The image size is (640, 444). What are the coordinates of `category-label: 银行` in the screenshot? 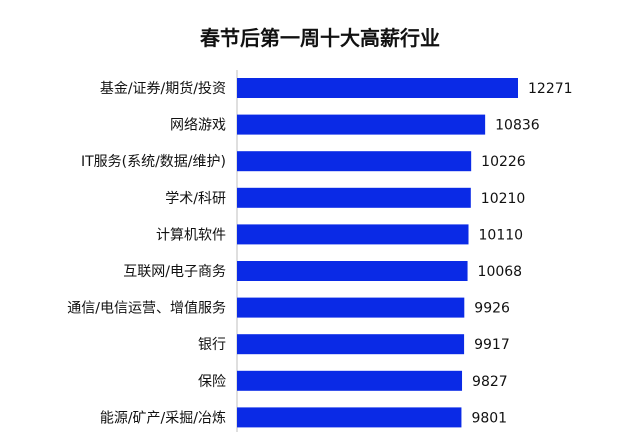 It's located at (212, 345).